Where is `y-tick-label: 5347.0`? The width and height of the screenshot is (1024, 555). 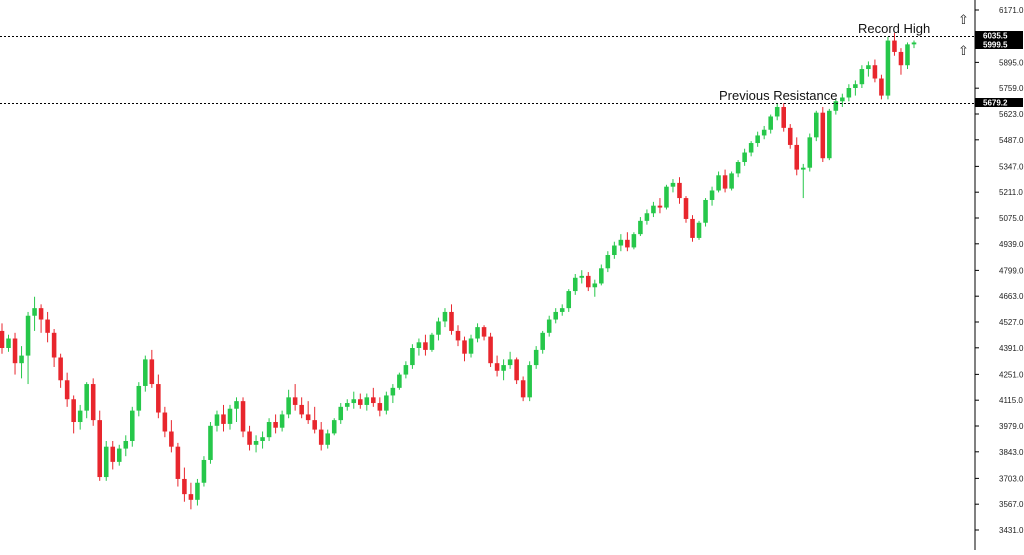 y-tick-label: 5347.0 is located at coordinates (1011, 166).